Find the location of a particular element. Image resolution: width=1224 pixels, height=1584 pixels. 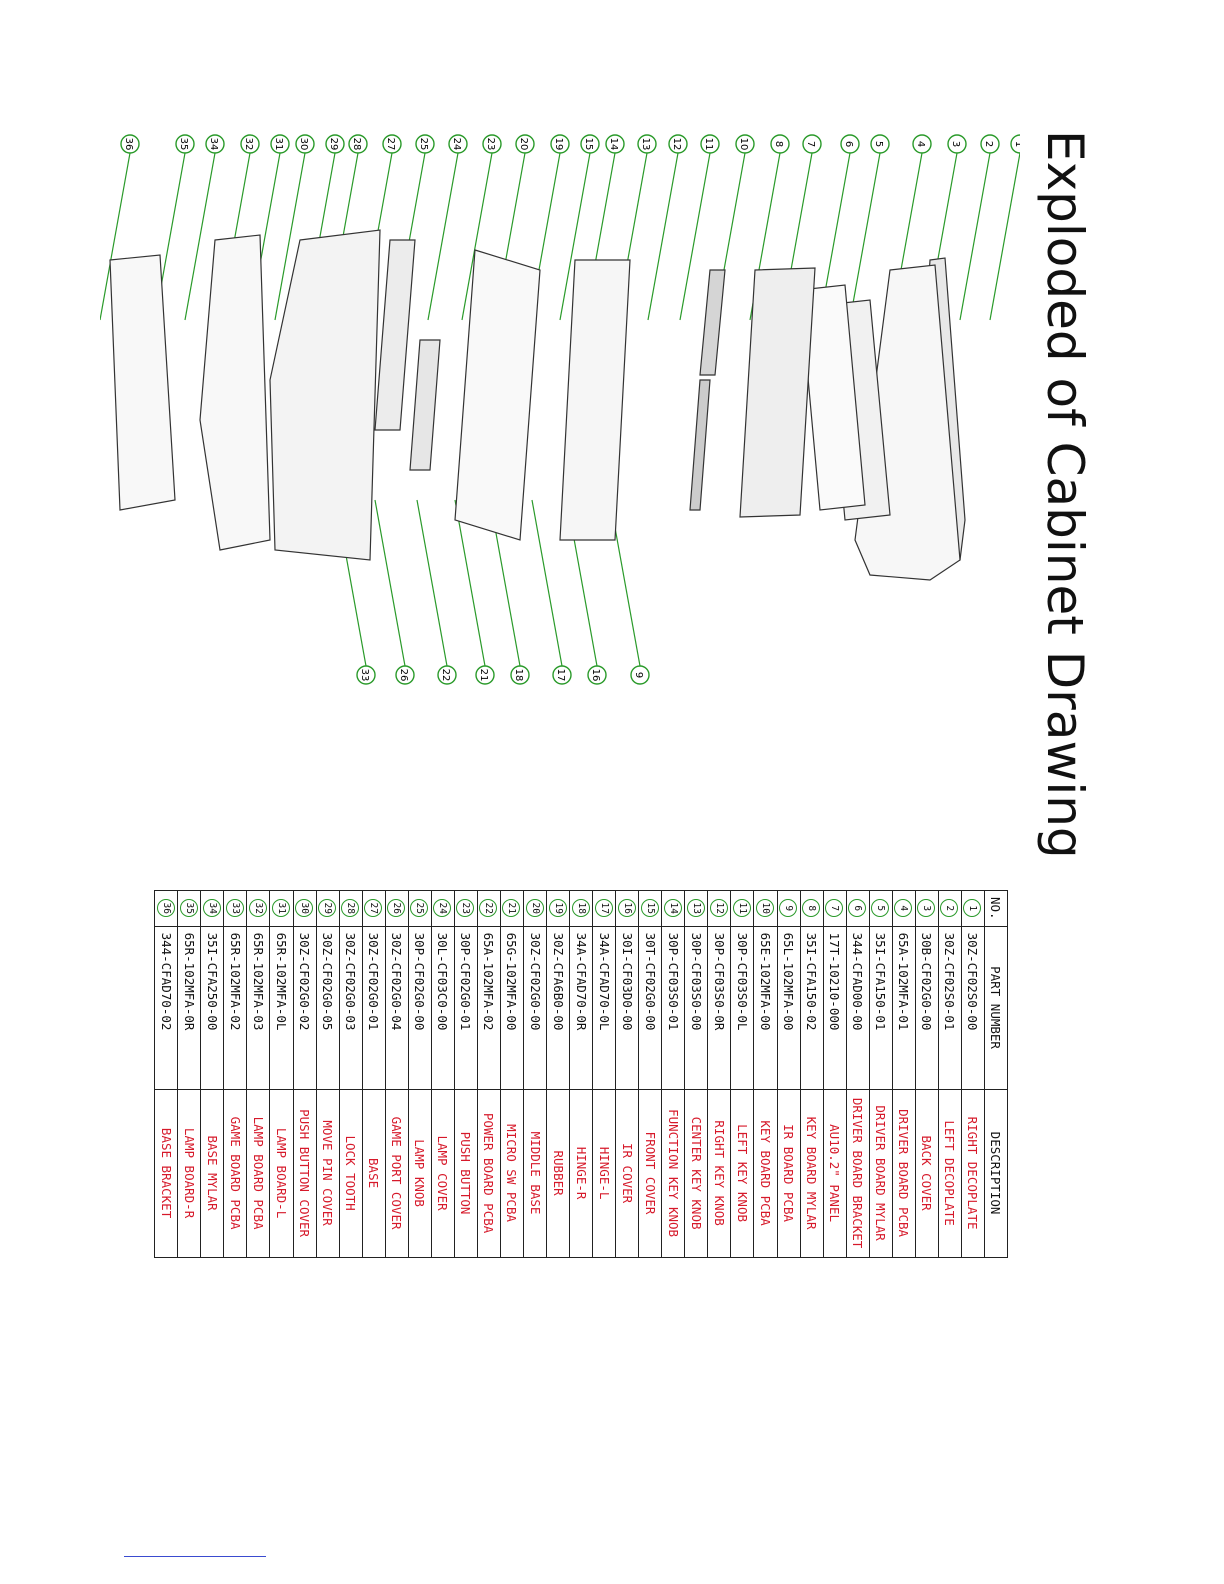

callout-label: 33 is located at coordinates (364, 675).